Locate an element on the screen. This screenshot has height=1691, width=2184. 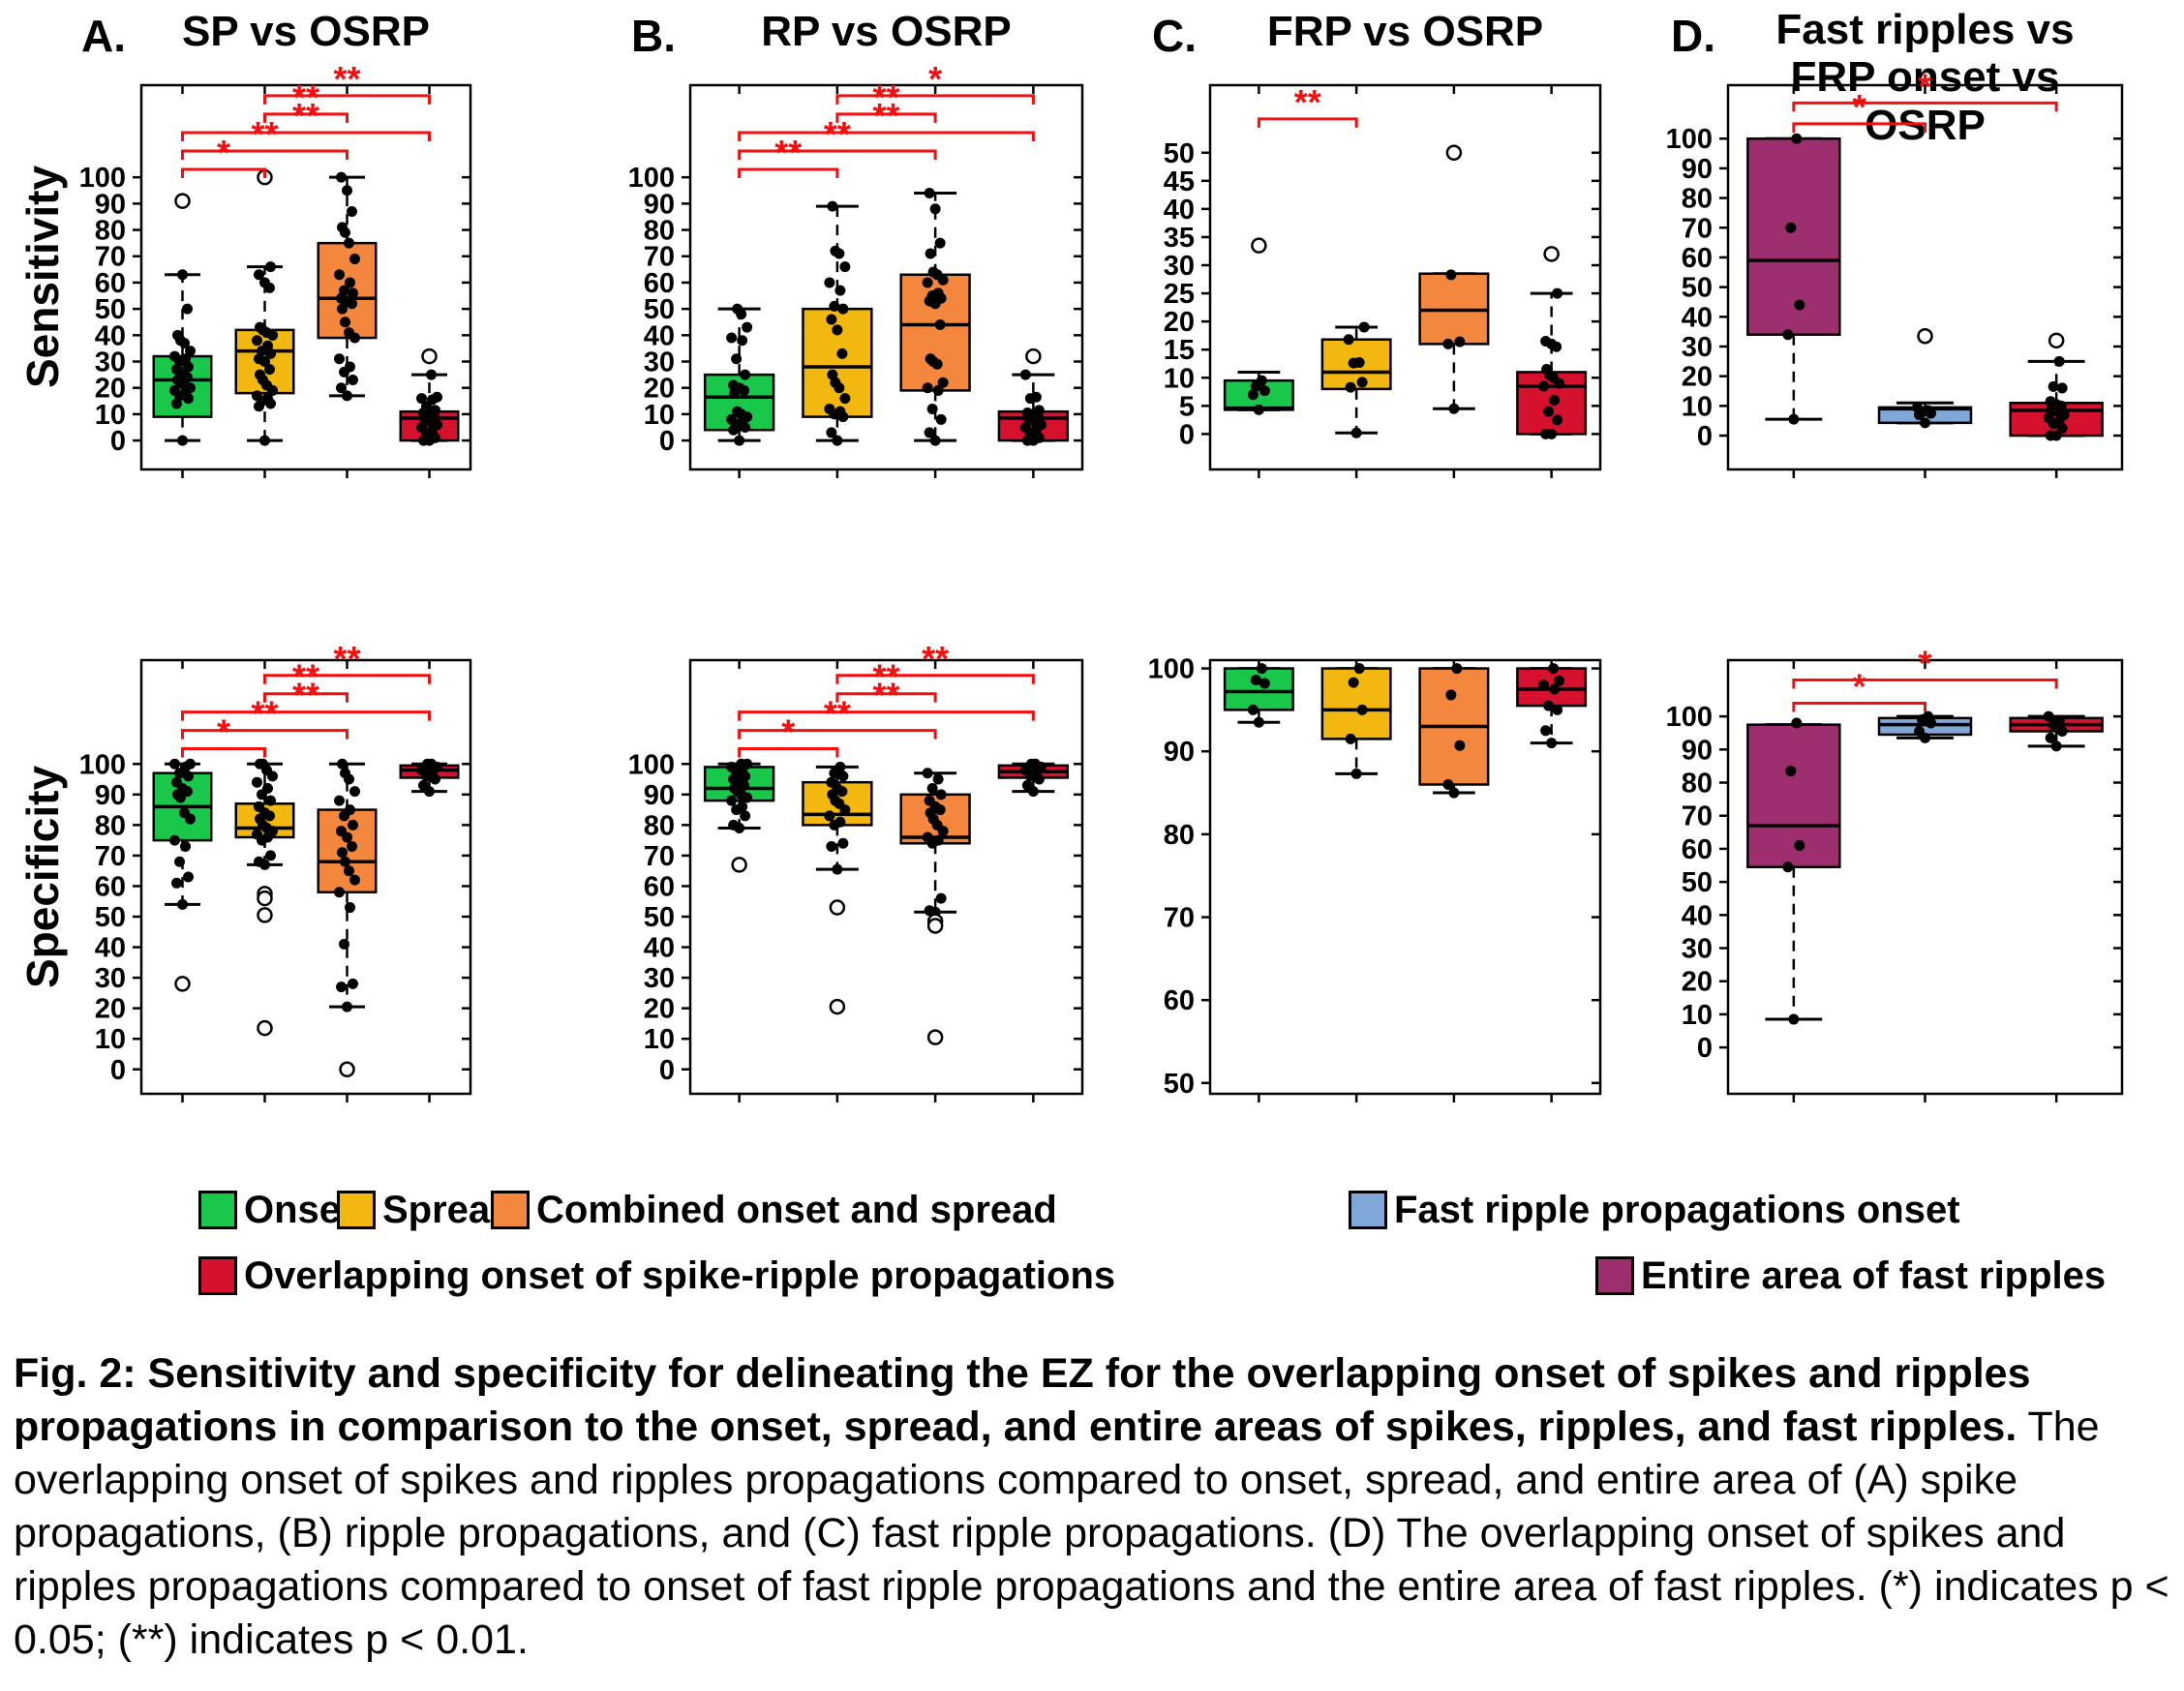
svg-text: 35 is located at coordinates (1179, 238).